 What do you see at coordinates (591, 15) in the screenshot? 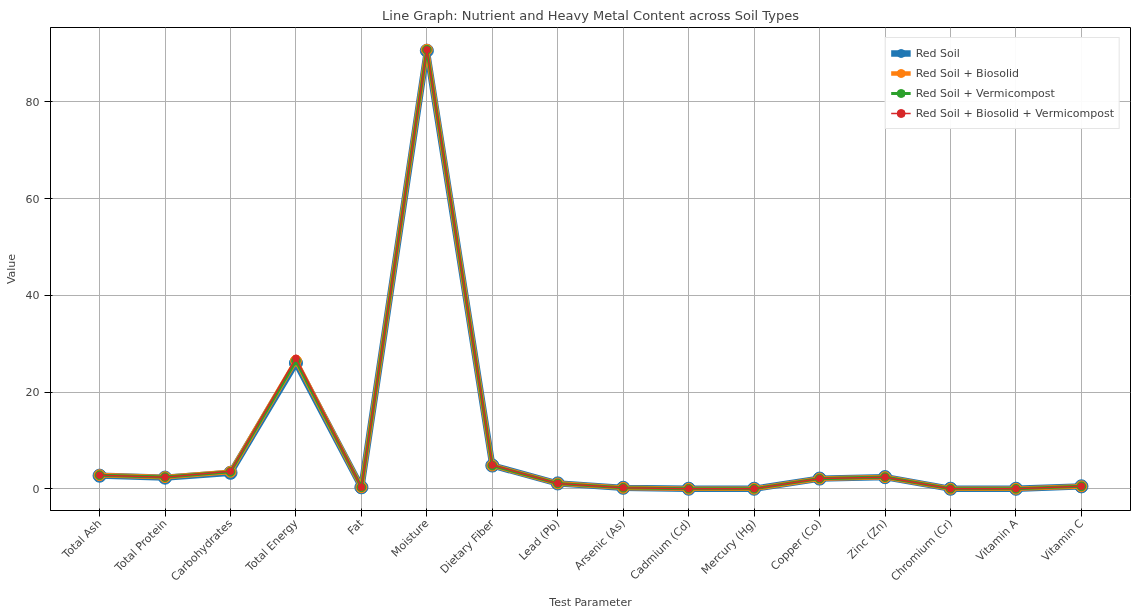
I see `chart-title: Line Graph: Nutrient and Heavy Metal Content across Soil Types` at bounding box center [591, 15].